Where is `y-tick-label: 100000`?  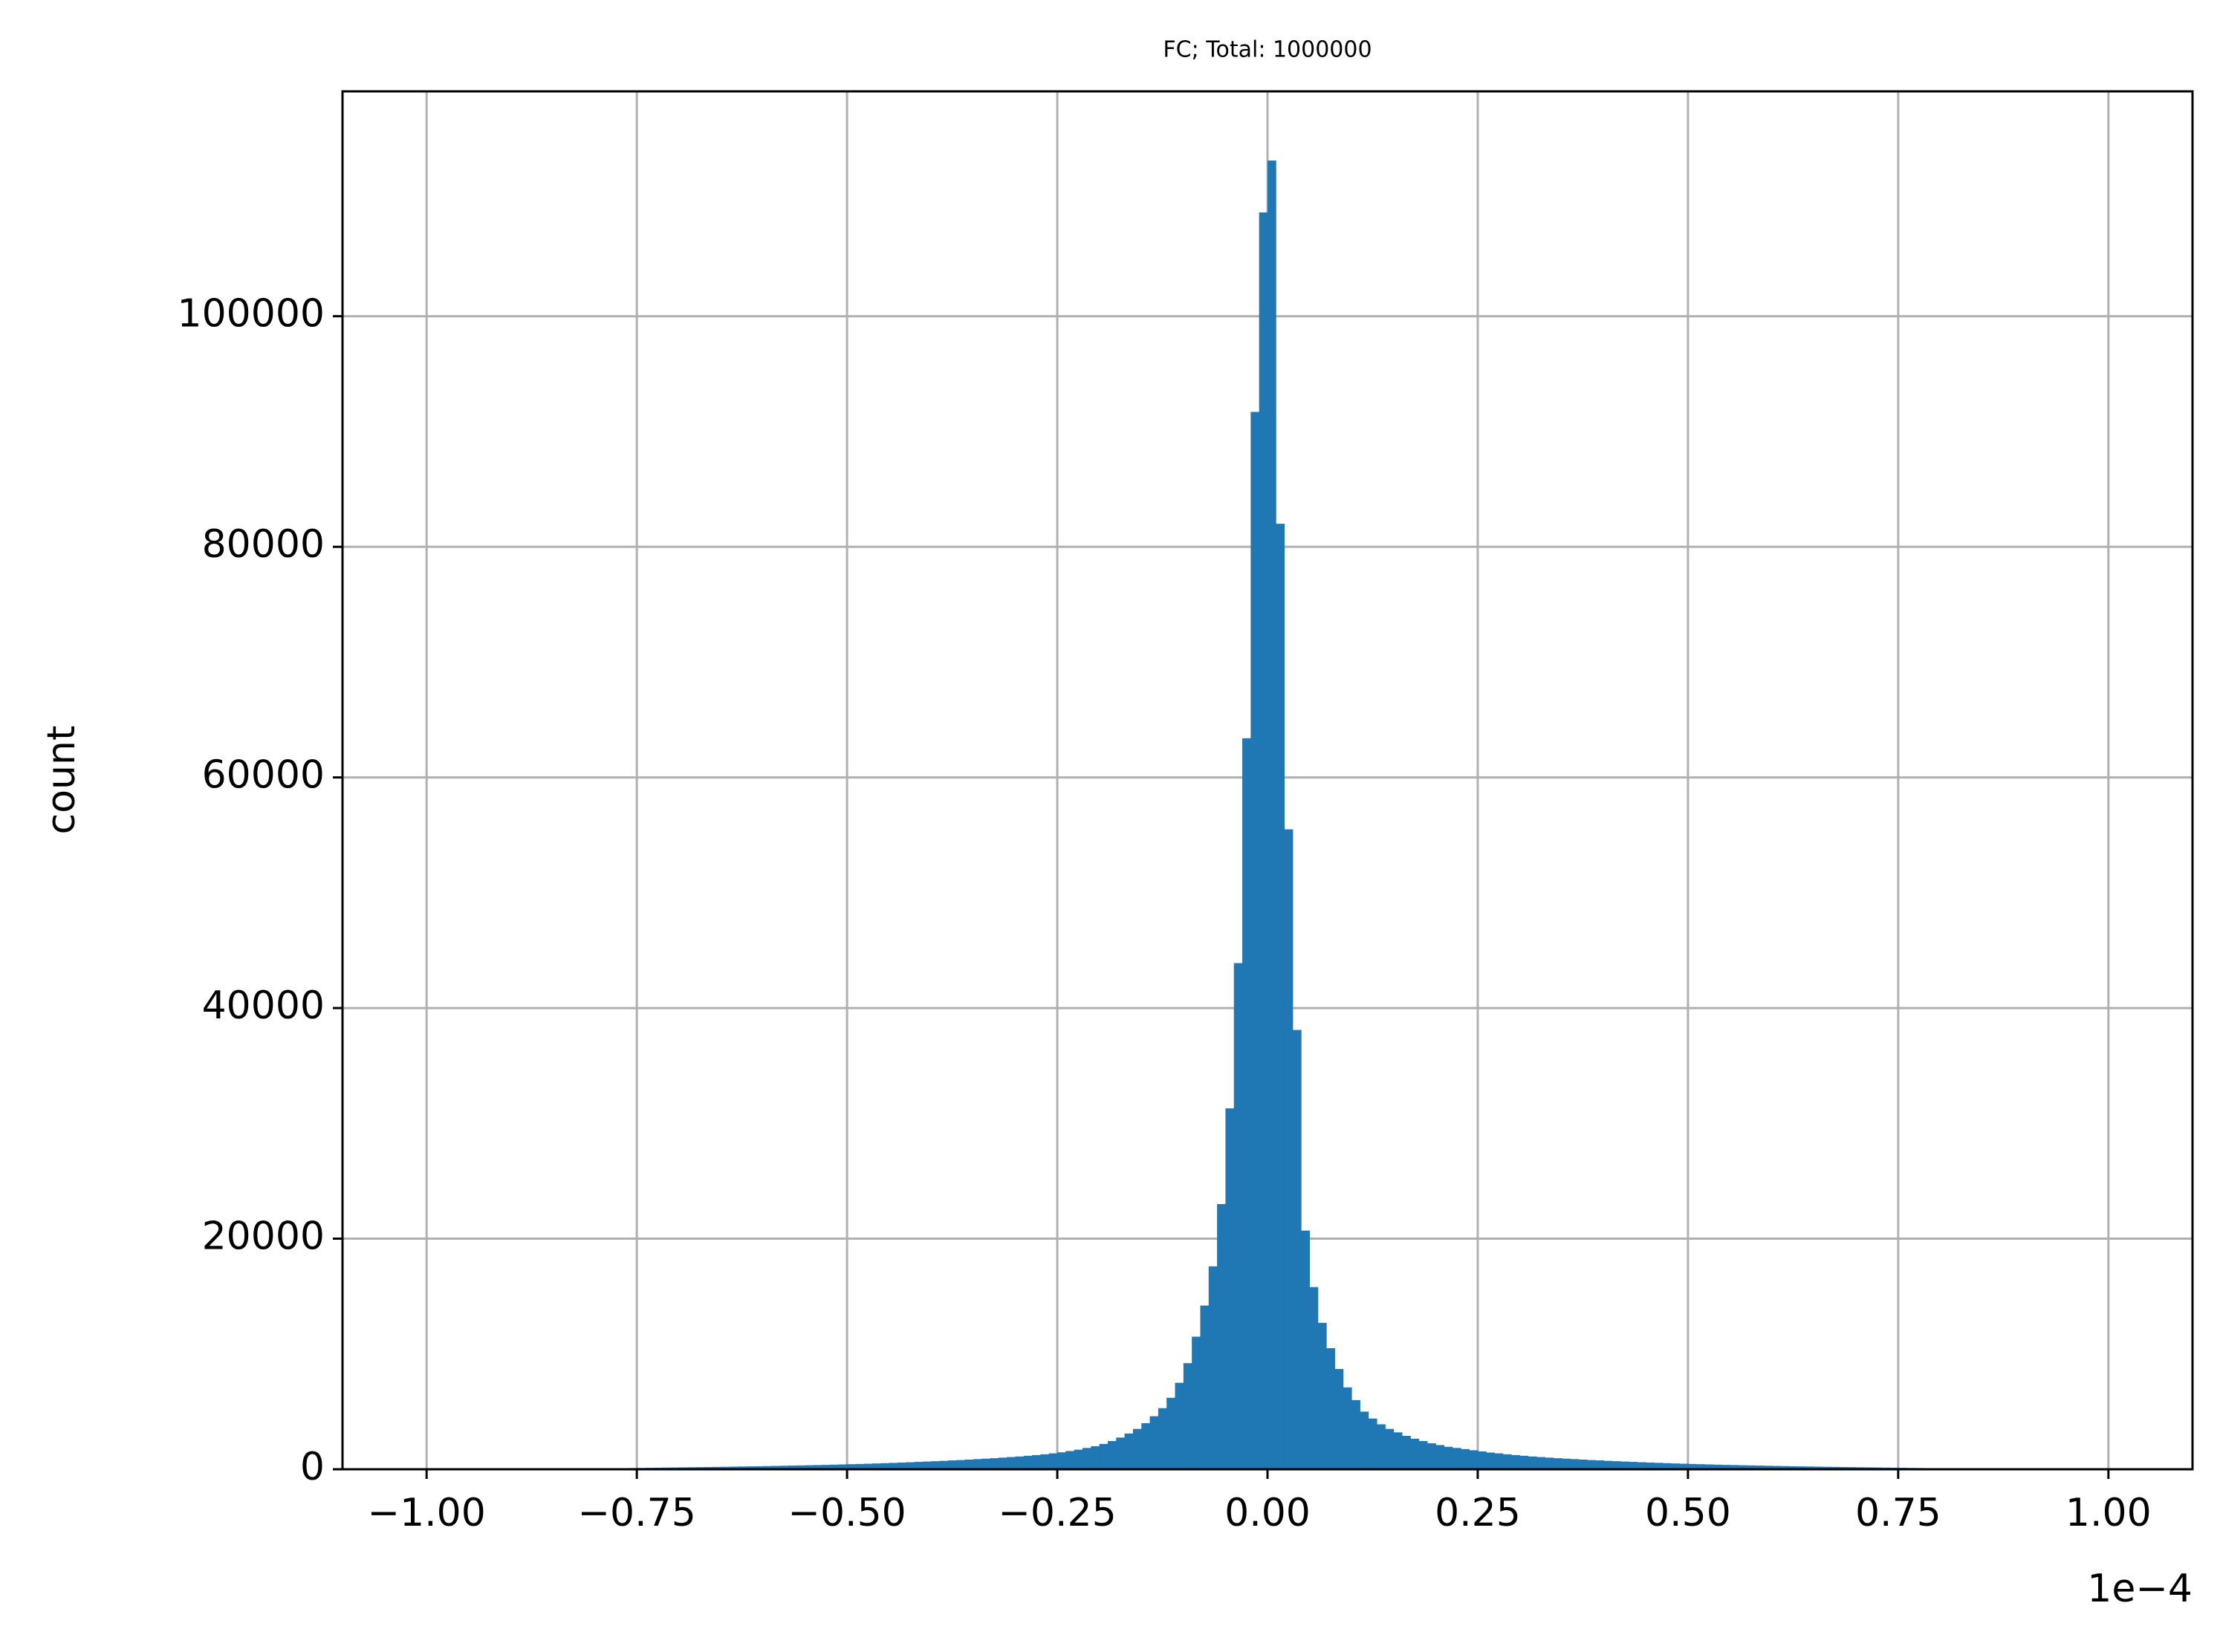 y-tick-label: 100000 is located at coordinates (251, 314).